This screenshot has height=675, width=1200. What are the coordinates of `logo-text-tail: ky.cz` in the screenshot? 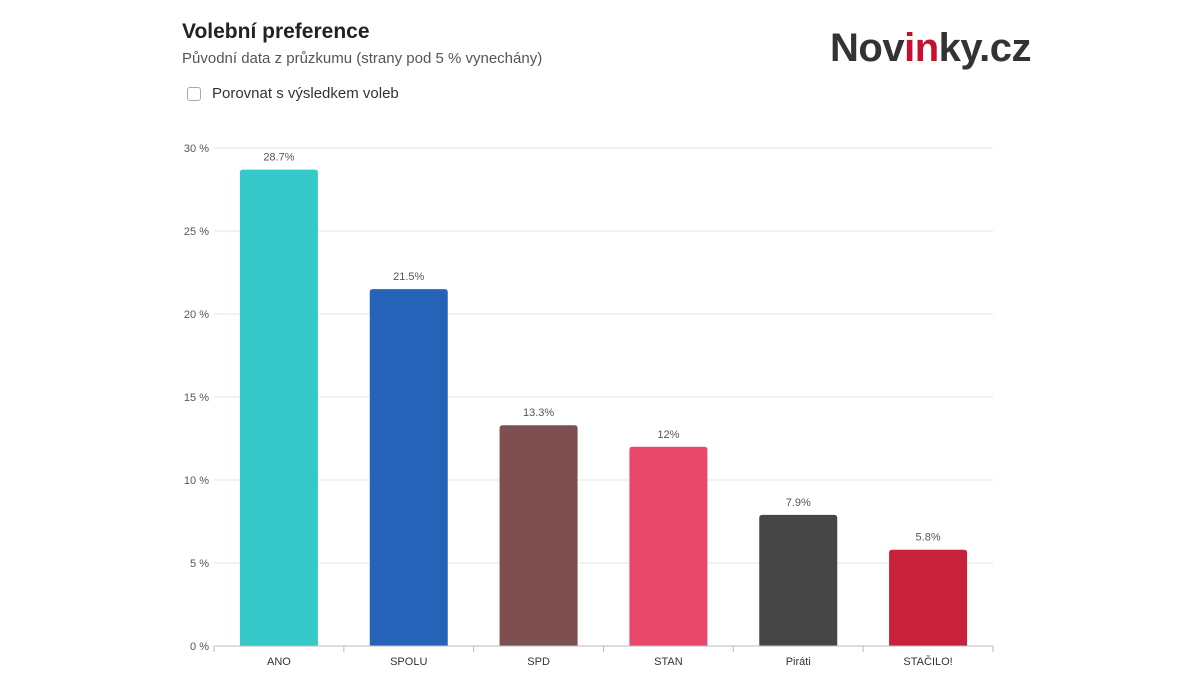 It's located at (985, 48).